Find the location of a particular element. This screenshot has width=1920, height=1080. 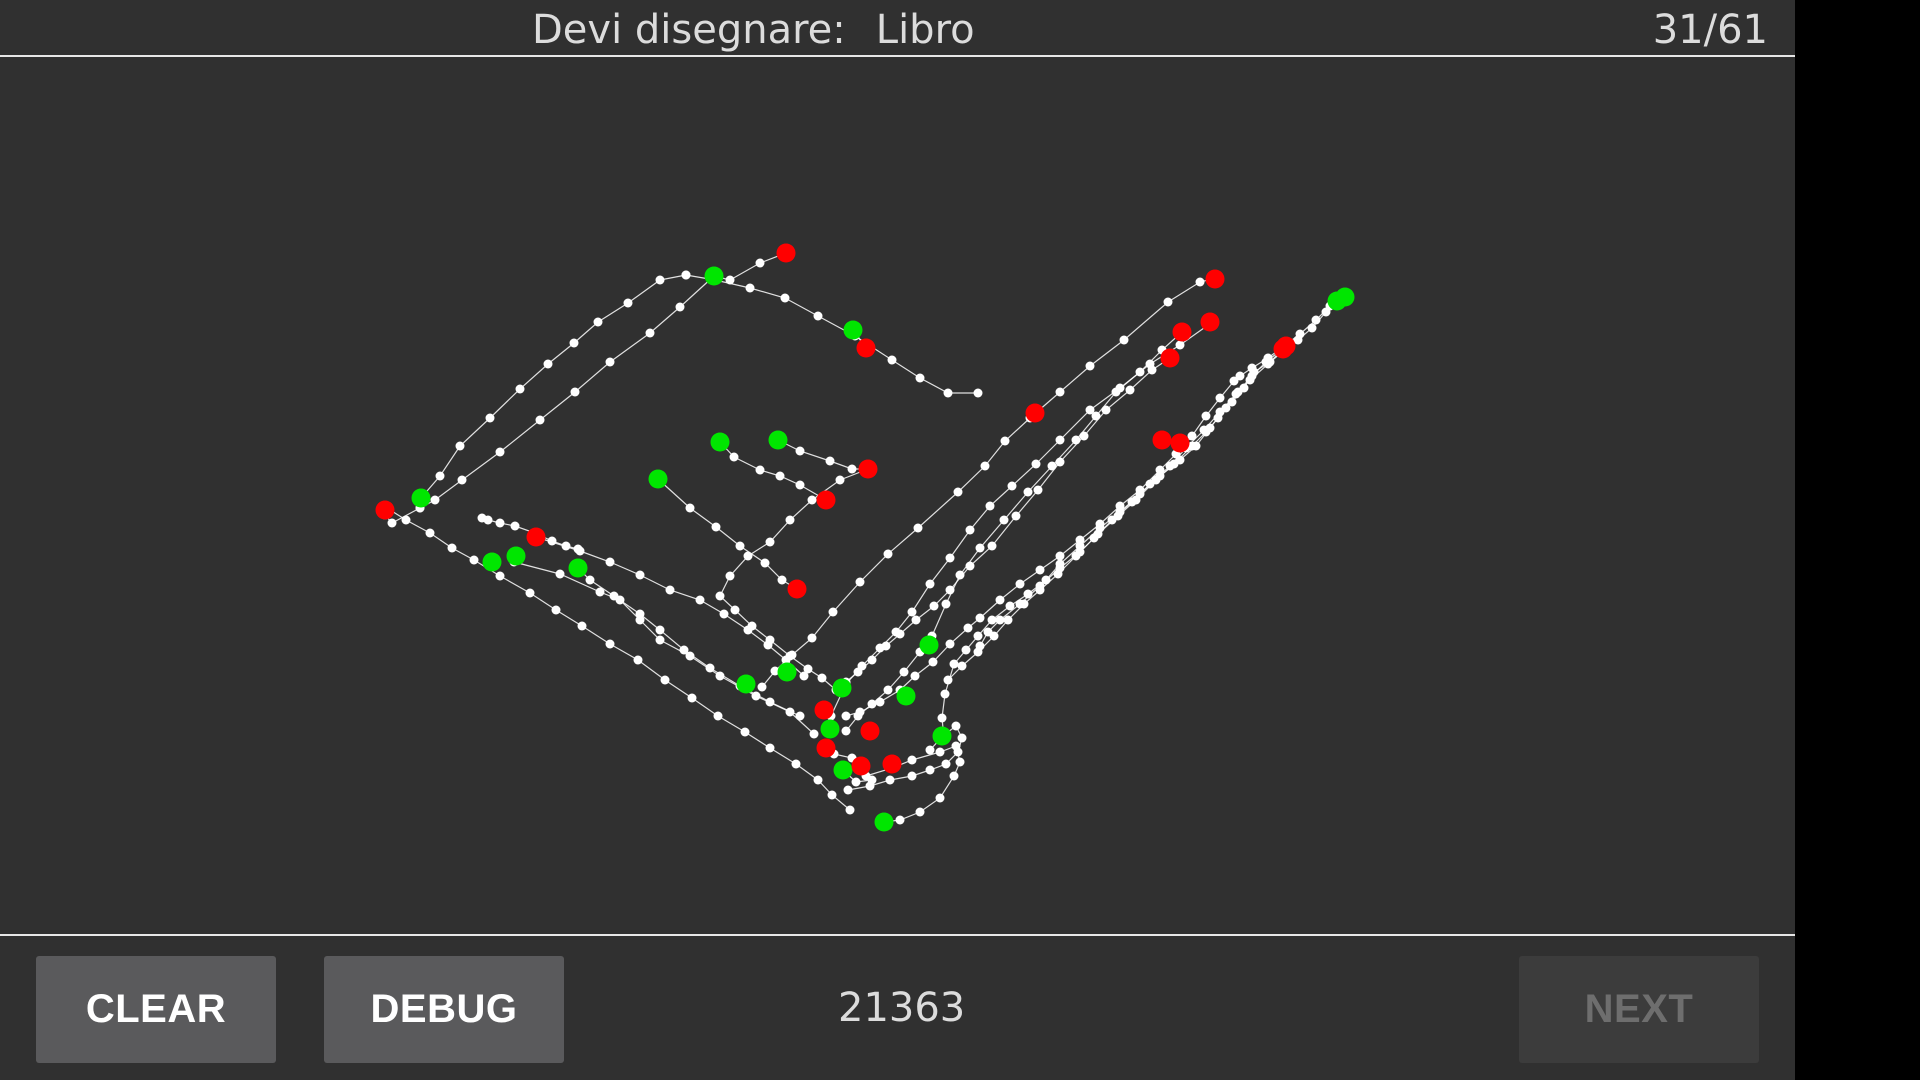

prompt-label: Devi disegnare: is located at coordinates (689, 30).